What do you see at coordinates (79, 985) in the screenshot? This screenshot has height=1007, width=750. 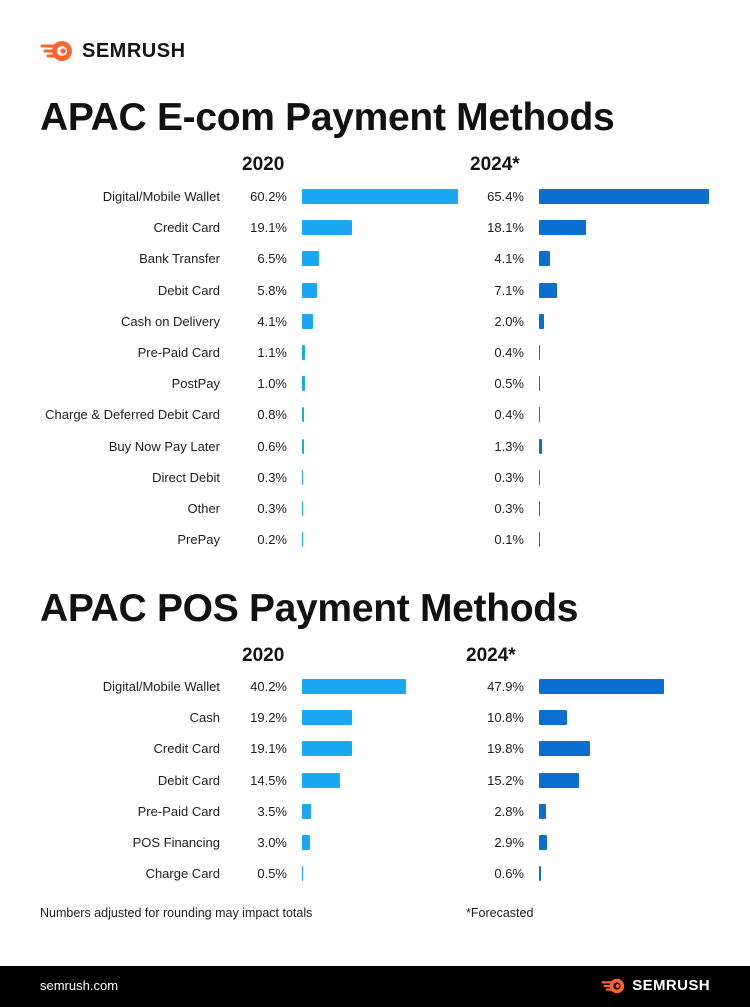 I see `footer-url-link: semrush.com` at bounding box center [79, 985].